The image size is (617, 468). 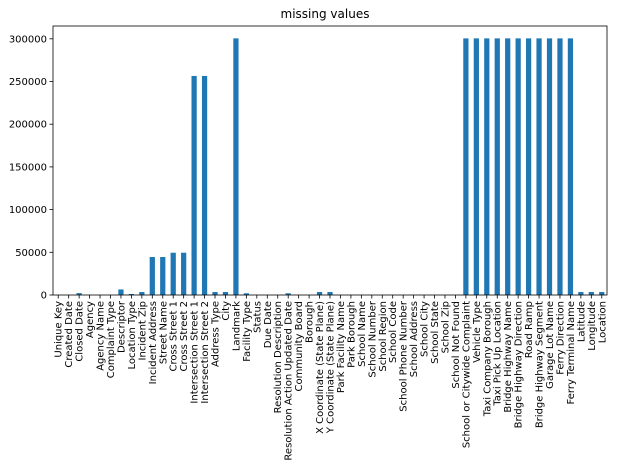 I want to click on x-tick-label: Bridge Highway Direction, so click(x=519, y=364).